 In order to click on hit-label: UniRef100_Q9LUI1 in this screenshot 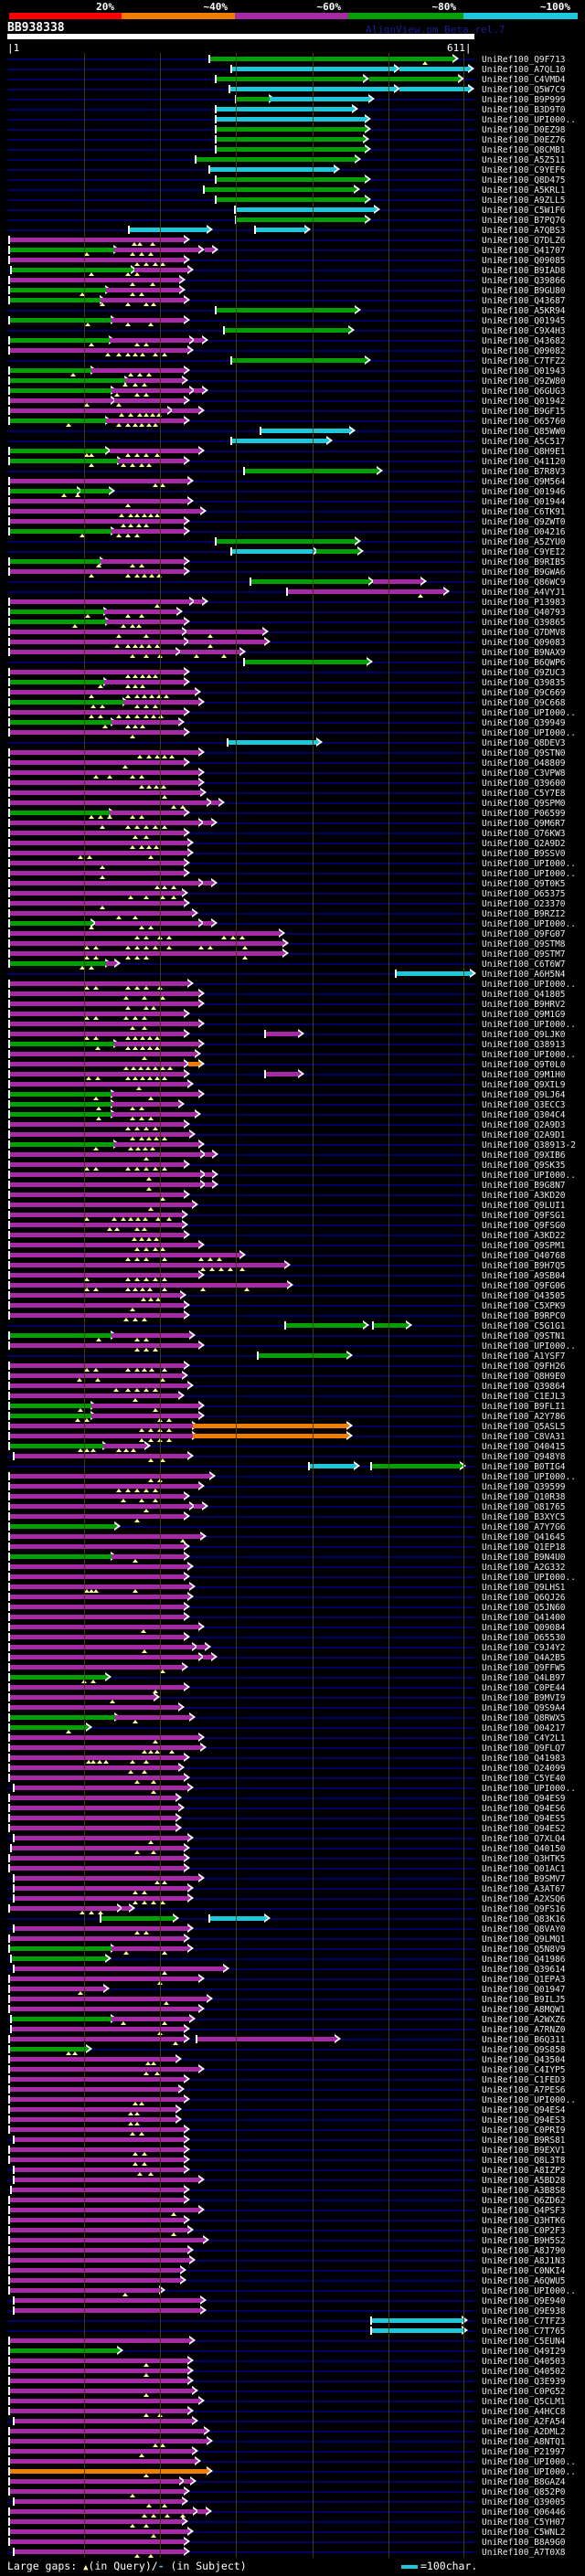, I will do `click(524, 1206)`.